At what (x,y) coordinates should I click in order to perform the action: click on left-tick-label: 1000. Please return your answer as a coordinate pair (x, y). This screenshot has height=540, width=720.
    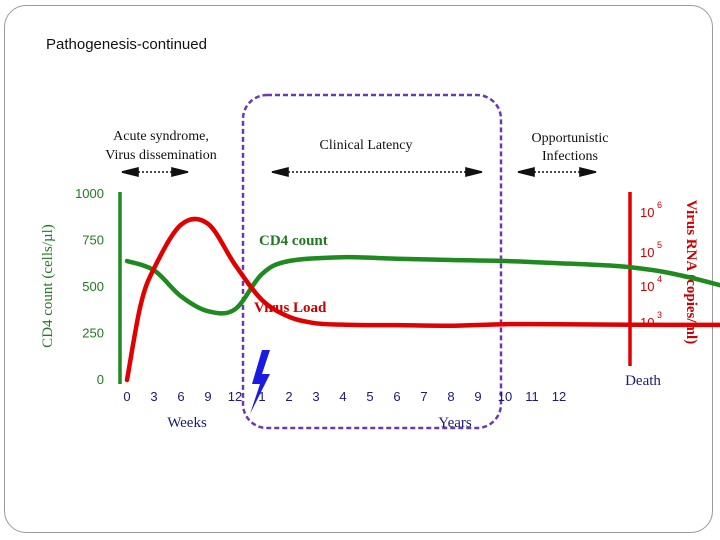
    Looking at the image, I should click on (89, 193).